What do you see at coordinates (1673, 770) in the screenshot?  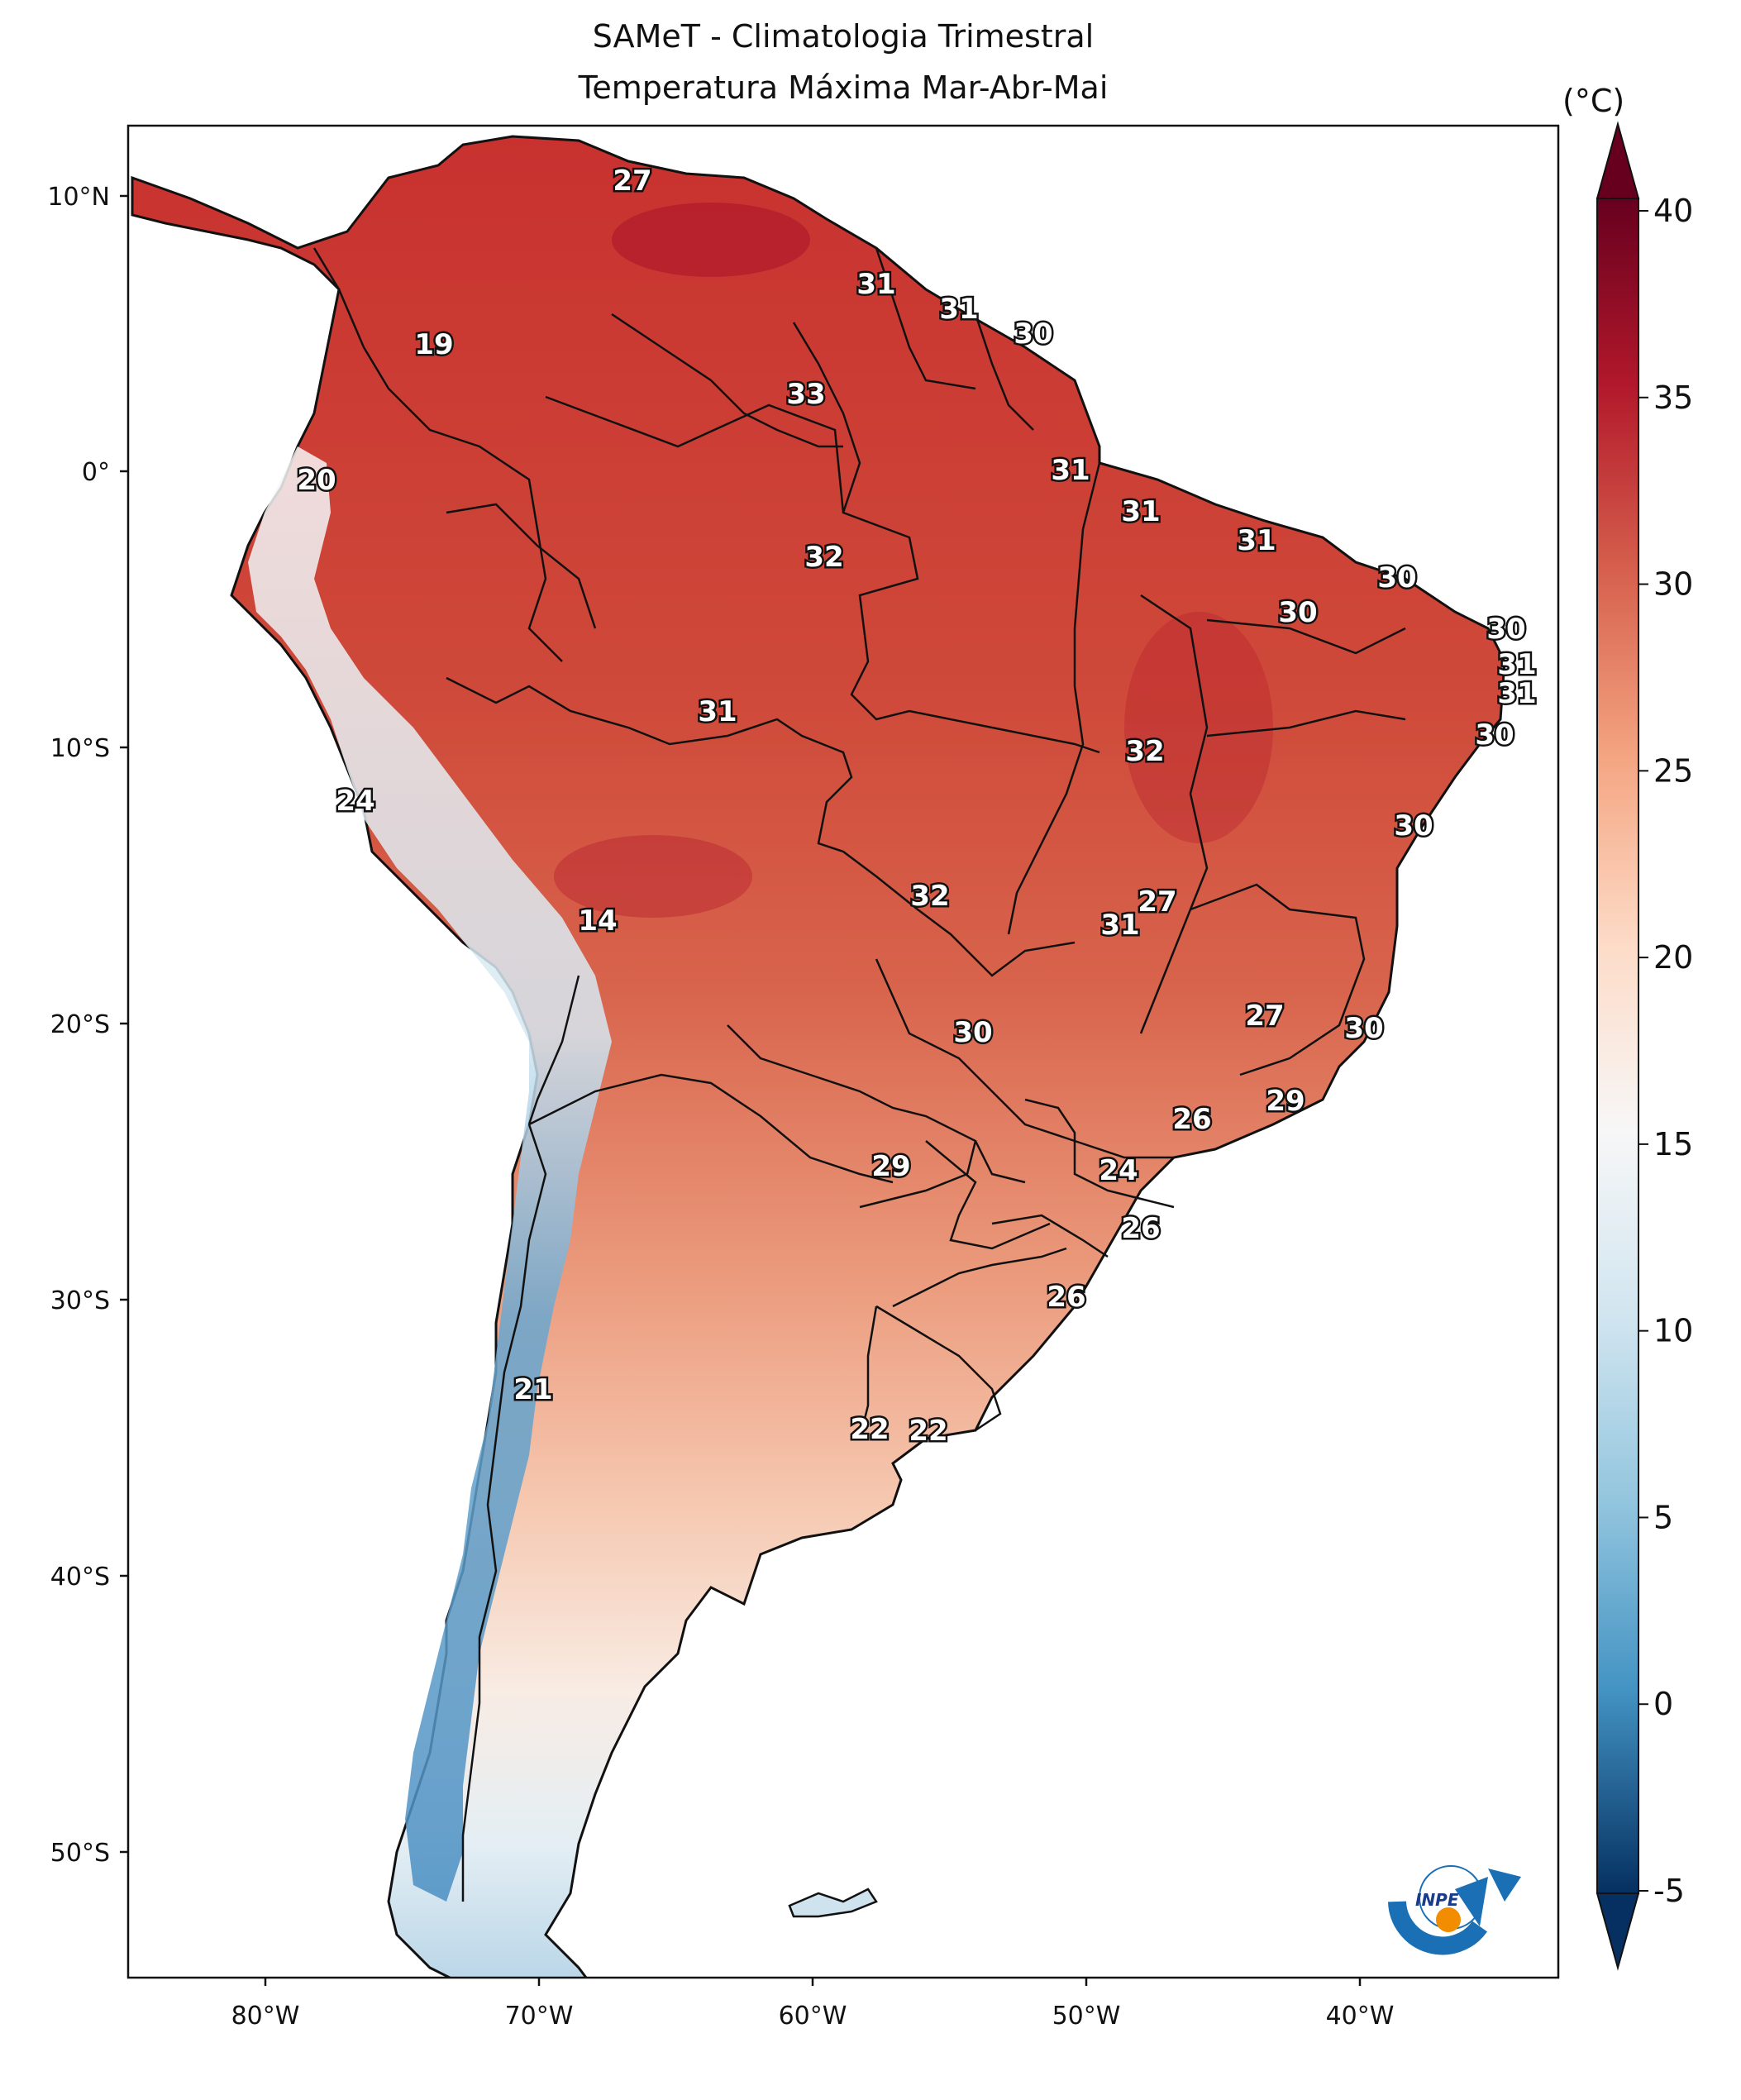 I see `colorbar-tick-label: 25` at bounding box center [1673, 770].